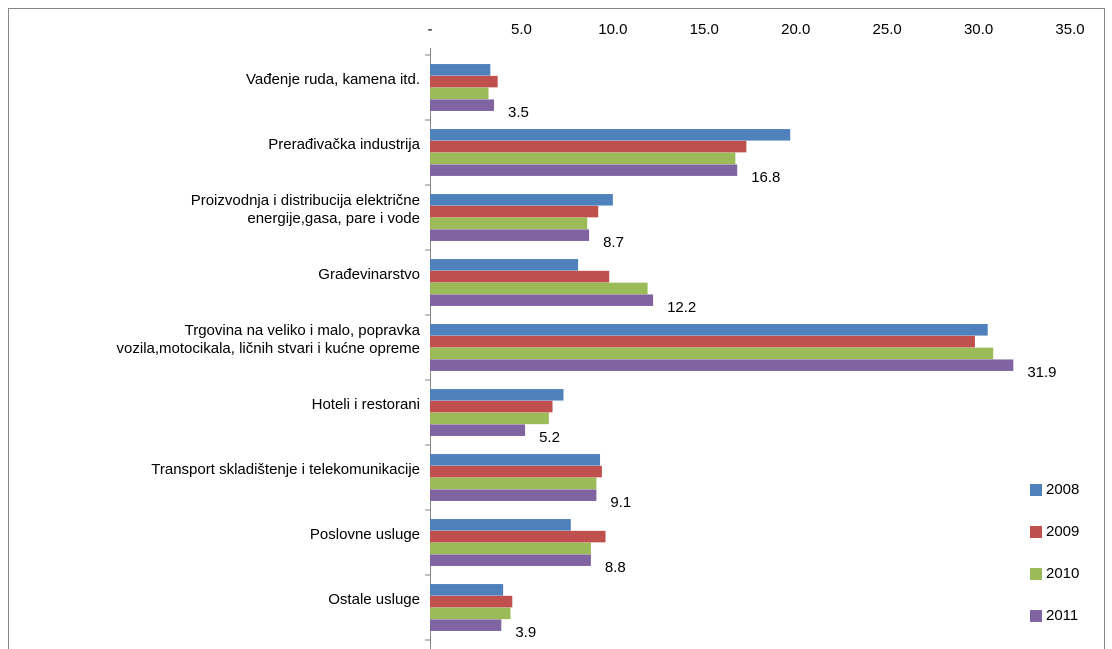 The width and height of the screenshot is (1112, 649). Describe the element at coordinates (1062, 573) in the screenshot. I see `legend-label: 2010` at that location.